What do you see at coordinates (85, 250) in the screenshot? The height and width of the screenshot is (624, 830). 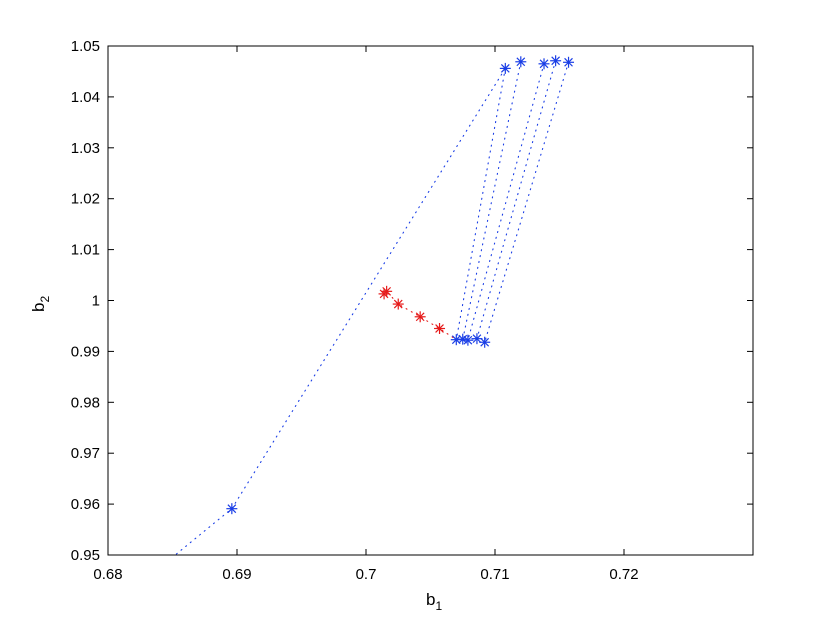 I see `y-tick-label: 1.01` at bounding box center [85, 250].